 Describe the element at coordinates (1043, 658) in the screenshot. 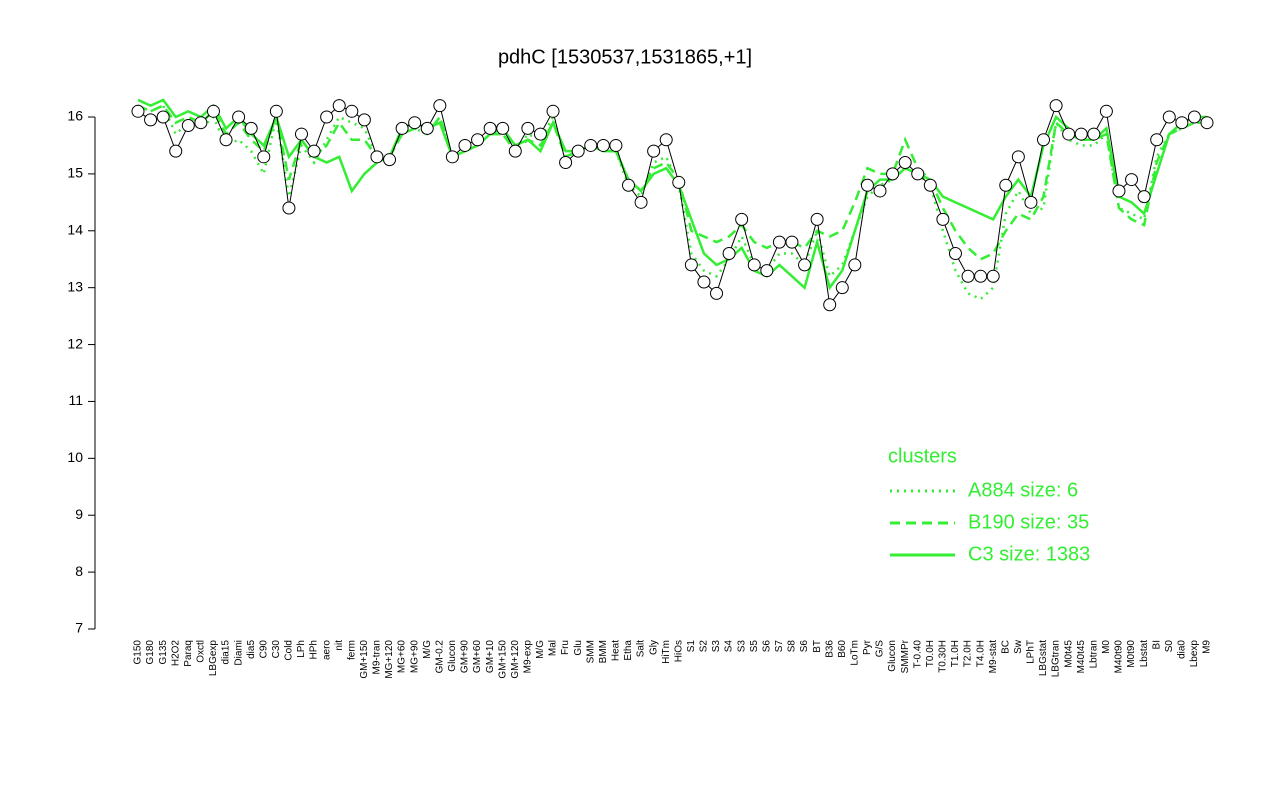

I see `x-tick-label: LBGstat` at that location.